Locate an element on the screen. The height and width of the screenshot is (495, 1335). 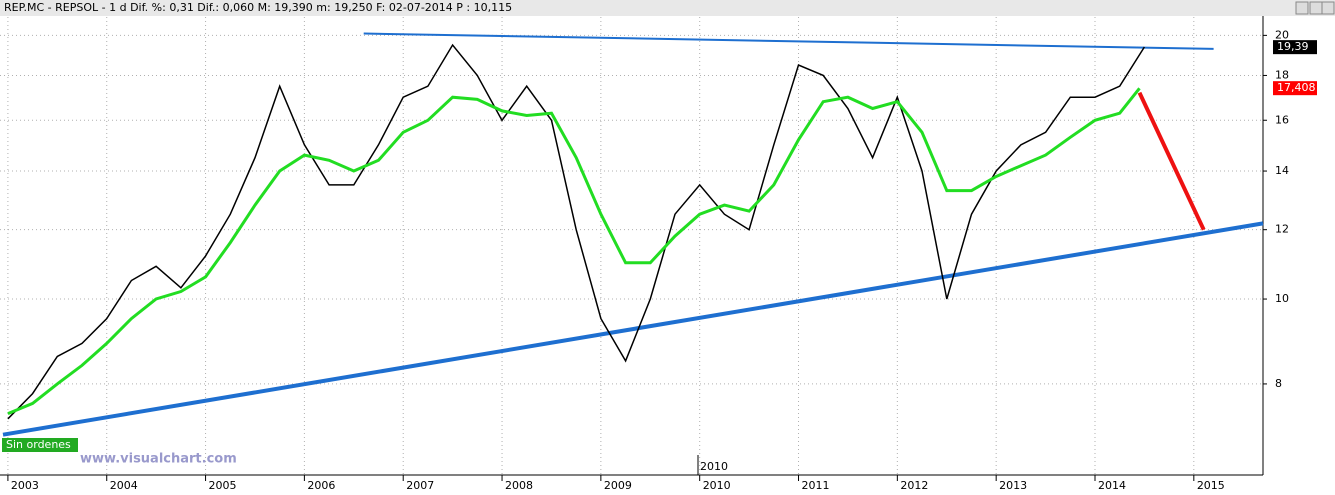
y-tick-label: 14 is located at coordinates (1282, 170).